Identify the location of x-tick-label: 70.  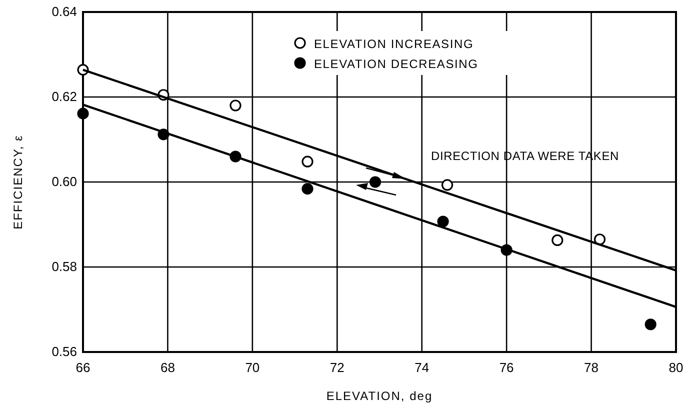
(252, 367).